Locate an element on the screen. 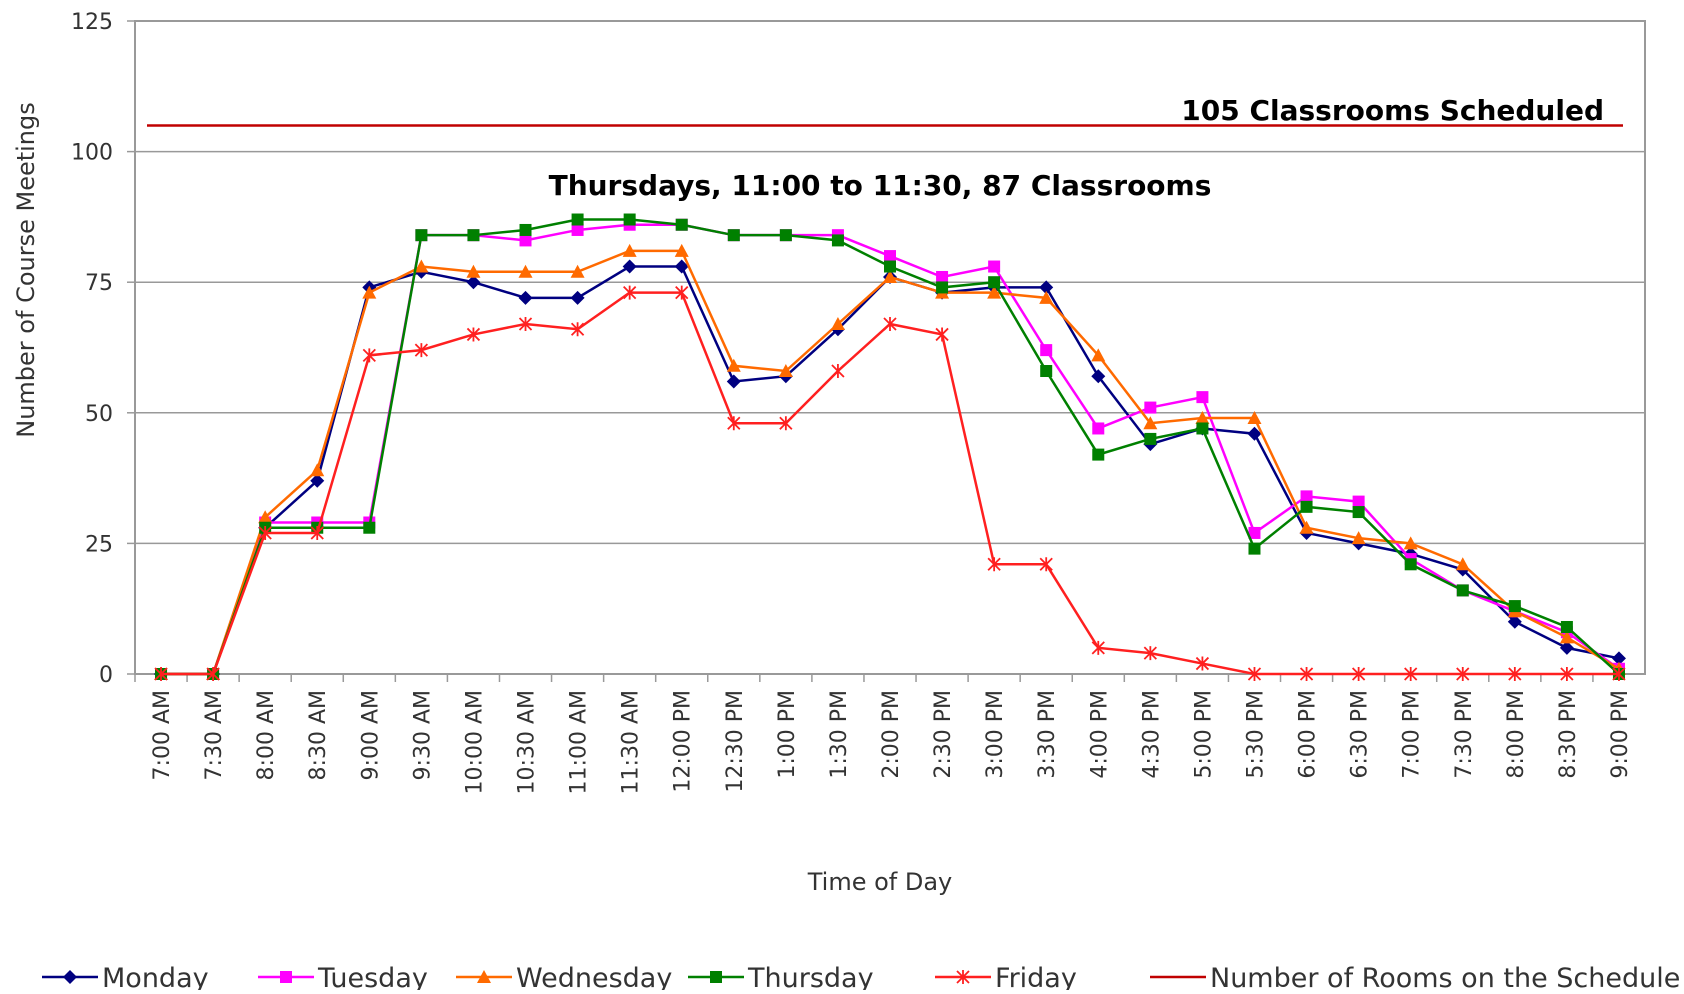 This screenshot has height=994, width=1684. x-tick-label: 3:30 PM is located at coordinates (1047, 734).